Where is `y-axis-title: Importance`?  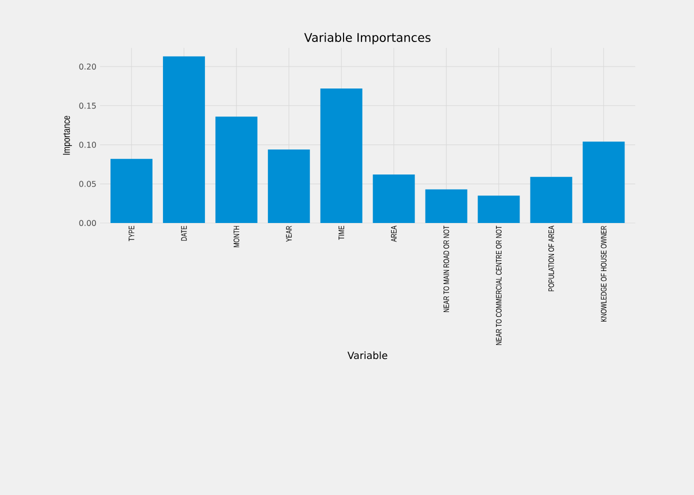
y-axis-title: Importance is located at coordinates (67, 135).